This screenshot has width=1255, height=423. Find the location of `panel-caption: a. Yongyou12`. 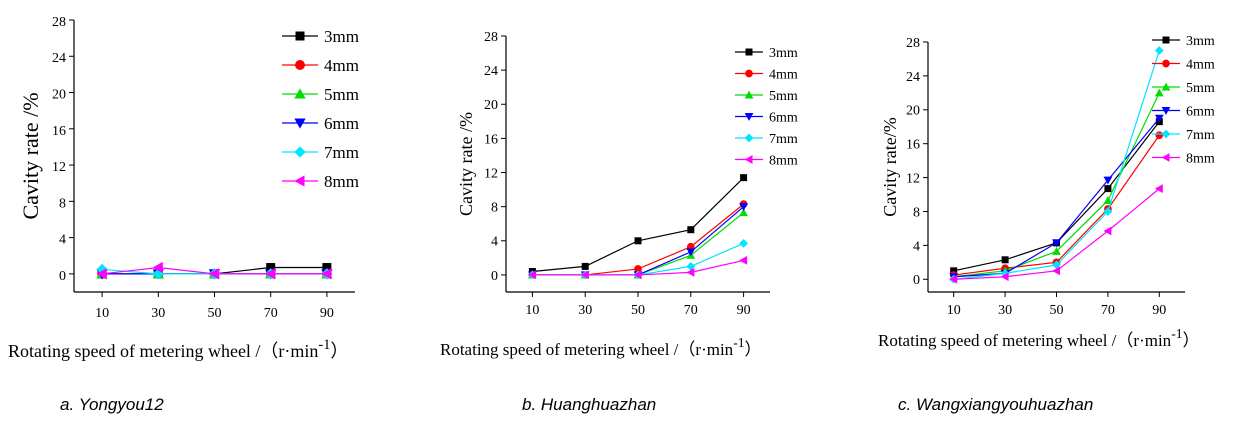

panel-caption: a. Yongyou12 is located at coordinates (112, 404).